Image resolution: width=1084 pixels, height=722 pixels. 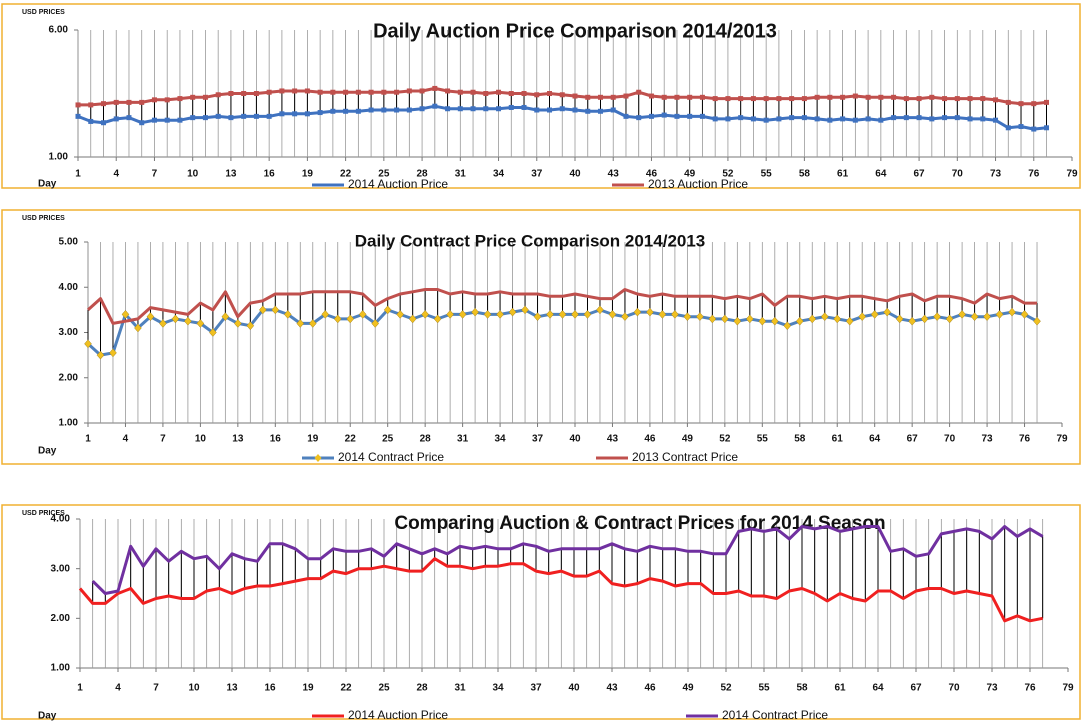 What do you see at coordinates (69, 332) in the screenshot?
I see `y-tick-label: 3.00` at bounding box center [69, 332].